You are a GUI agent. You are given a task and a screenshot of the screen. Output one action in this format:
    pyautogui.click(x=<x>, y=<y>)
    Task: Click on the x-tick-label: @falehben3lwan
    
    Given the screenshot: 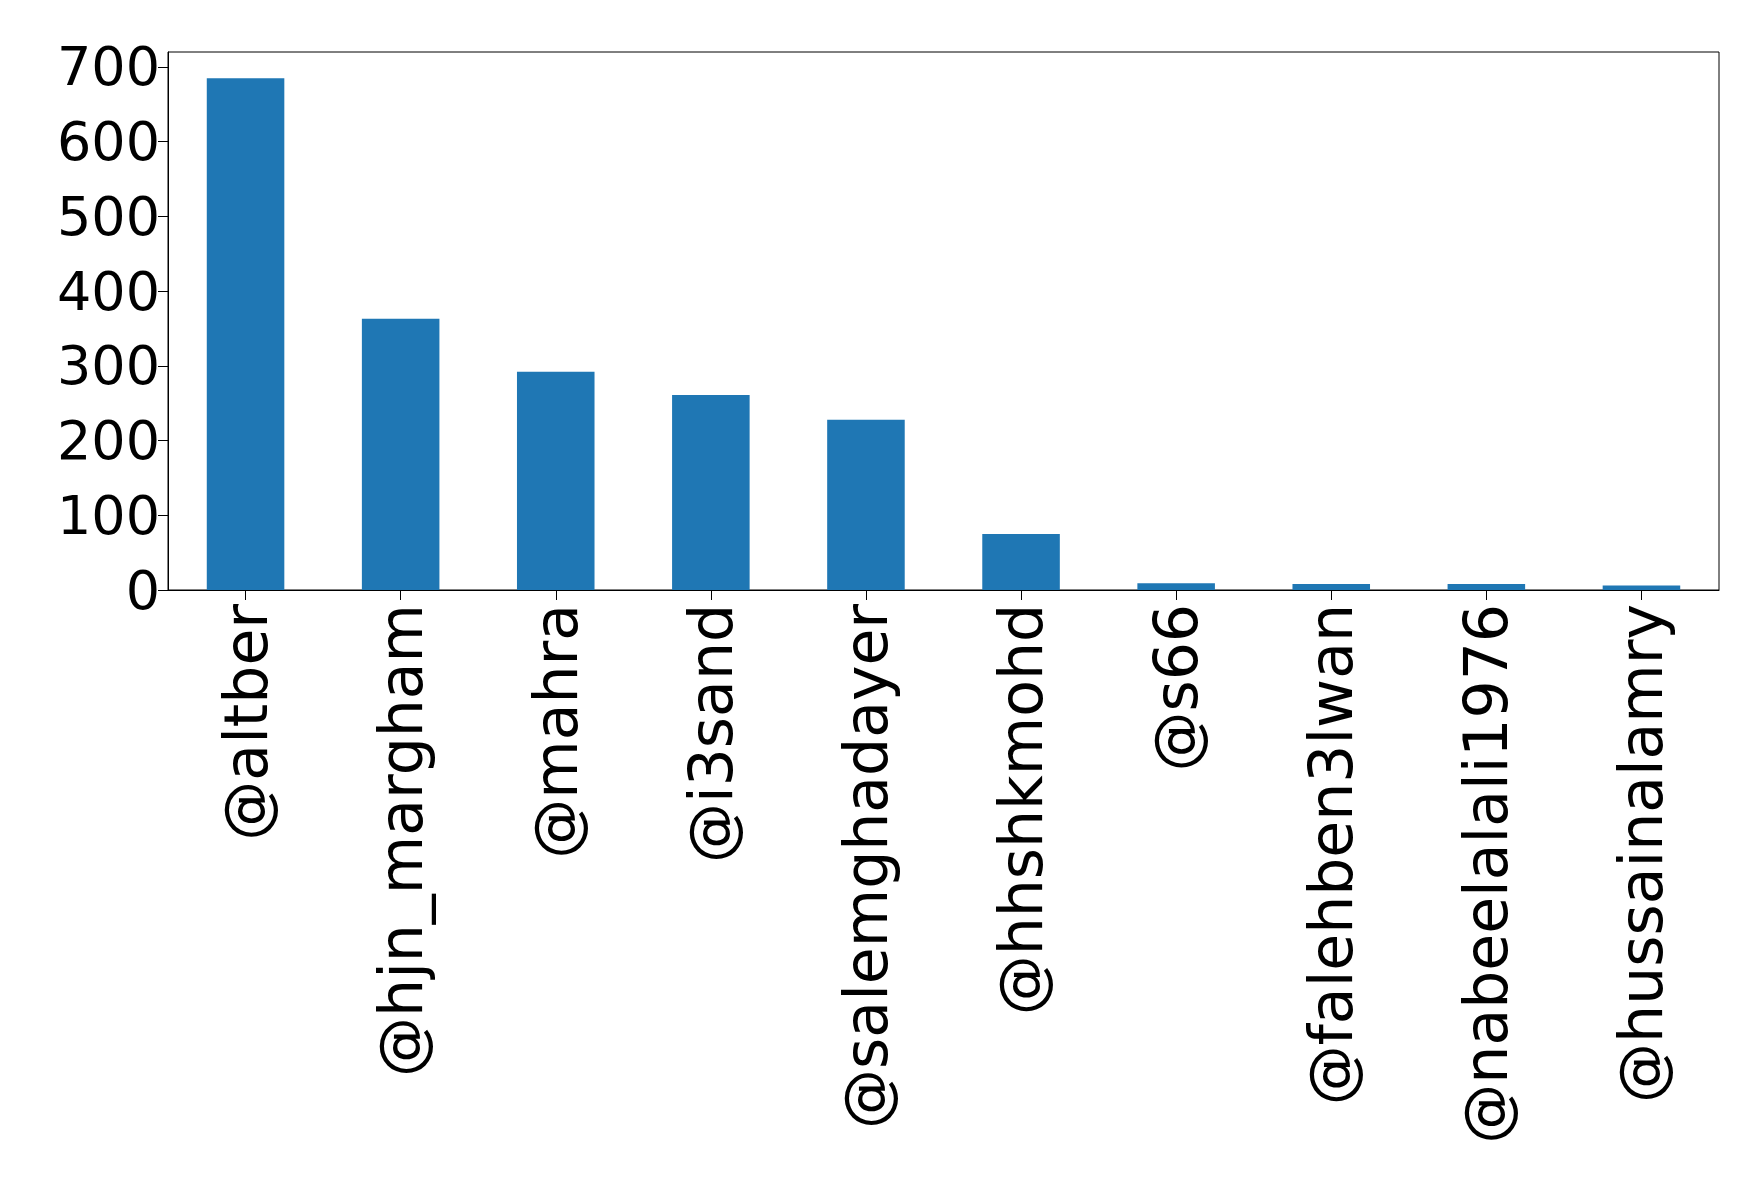 What is the action you would take?
    pyautogui.click(x=1331, y=855)
    